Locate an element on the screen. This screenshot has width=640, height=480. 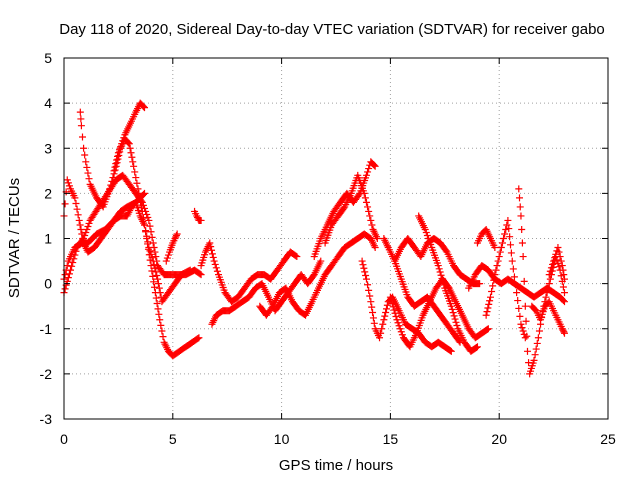
x-tick-label: 15 is located at coordinates (391, 439).